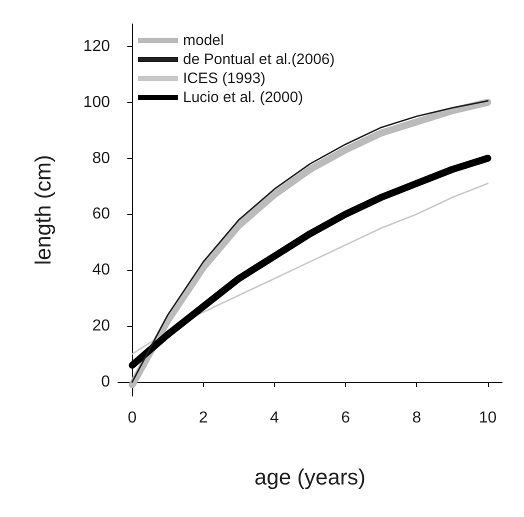  I want to click on x-tick-label: 2, so click(203, 418).